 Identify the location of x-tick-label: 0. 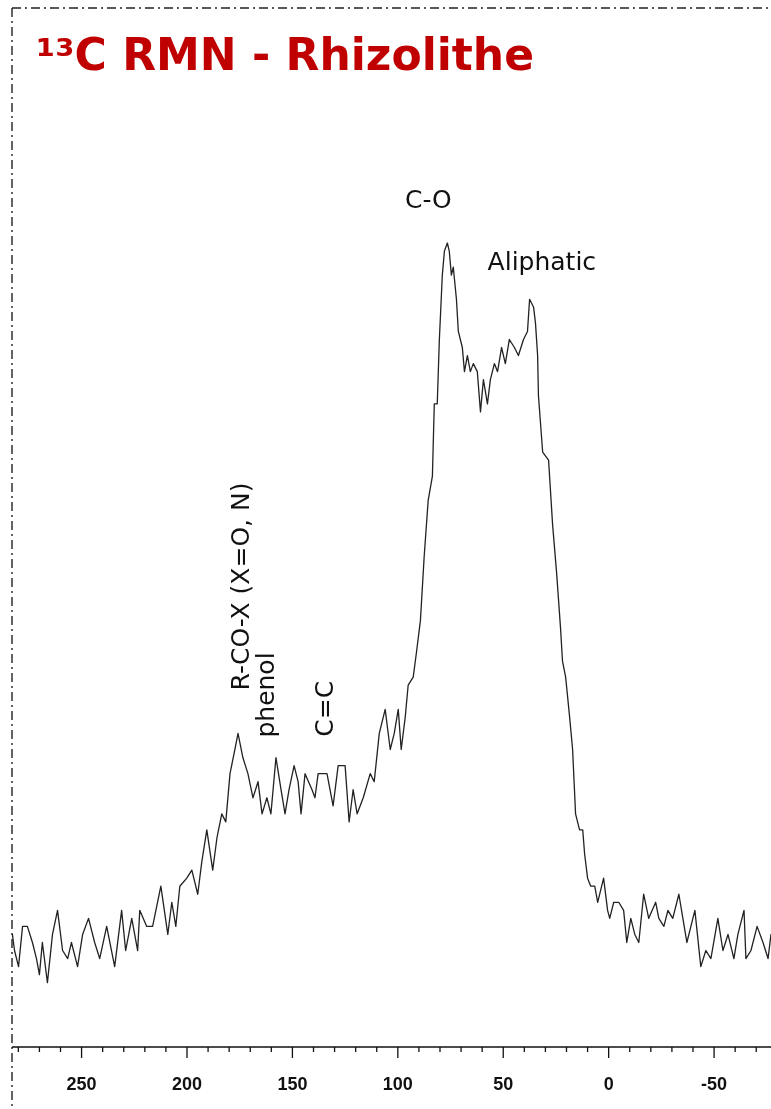
(608, 1084).